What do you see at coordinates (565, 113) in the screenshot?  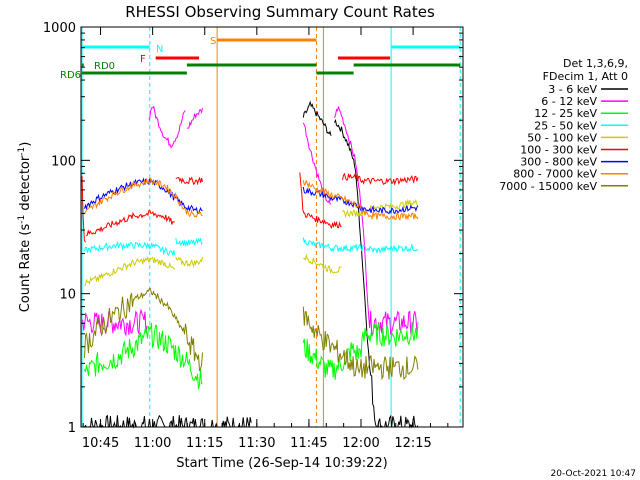 I see `legend-label-2: 12 - 25 keV` at bounding box center [565, 113].